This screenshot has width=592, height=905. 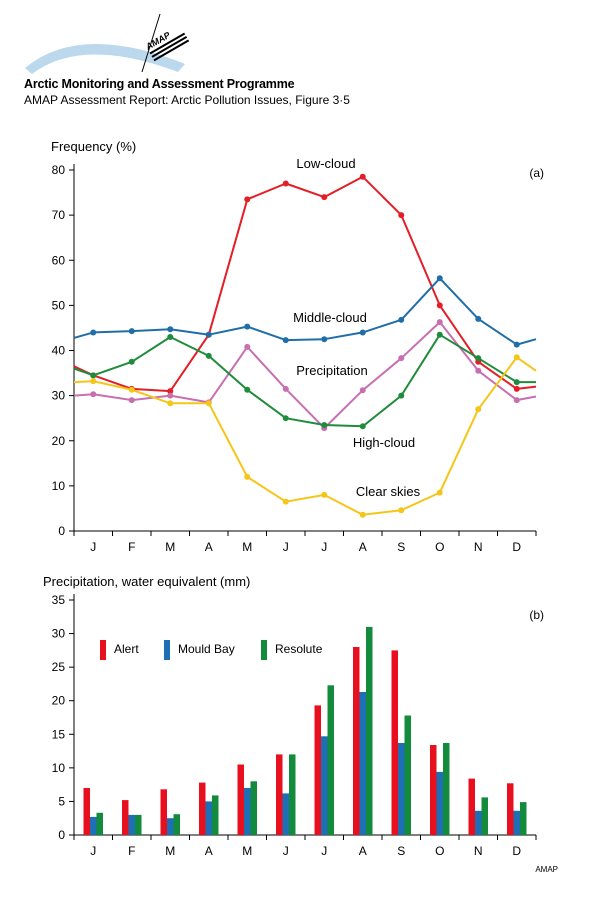 What do you see at coordinates (151, 43) in the screenshot?
I see `logo-slash` at bounding box center [151, 43].